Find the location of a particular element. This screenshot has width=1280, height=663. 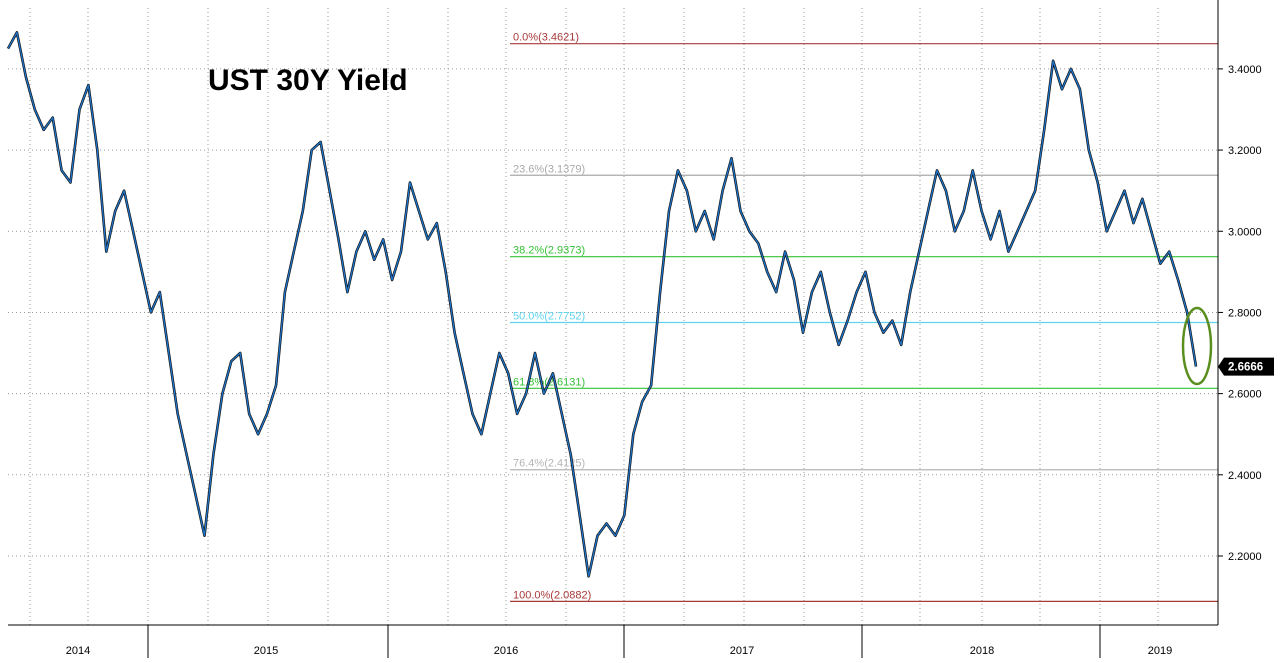

highlight-ellipse is located at coordinates (1197, 346).